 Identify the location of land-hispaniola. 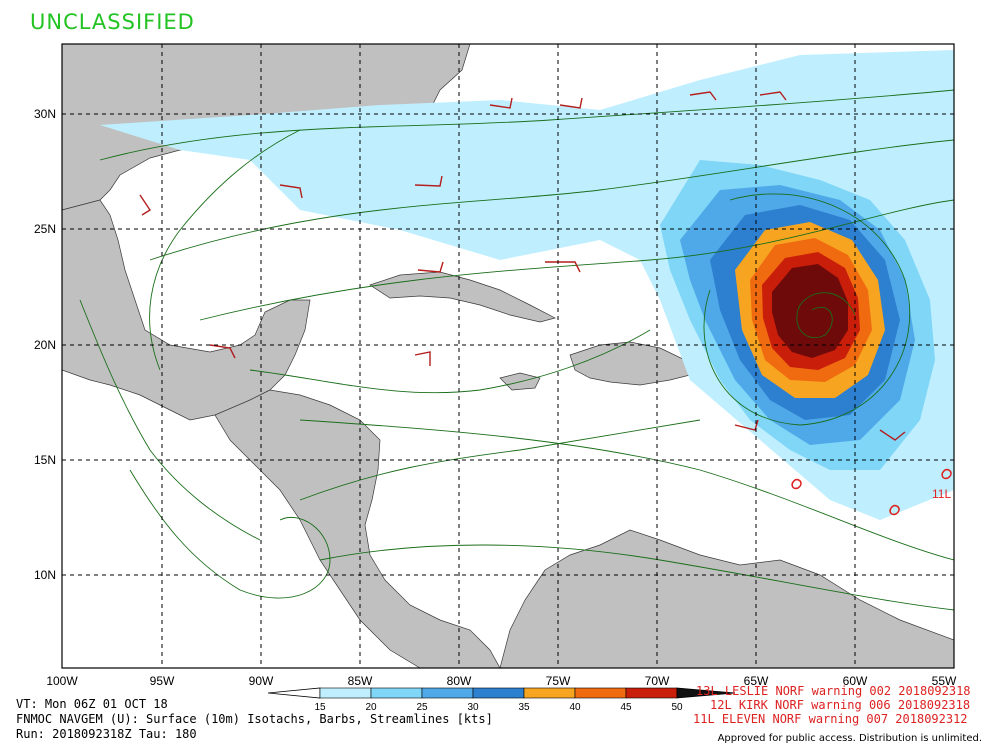
(630, 363).